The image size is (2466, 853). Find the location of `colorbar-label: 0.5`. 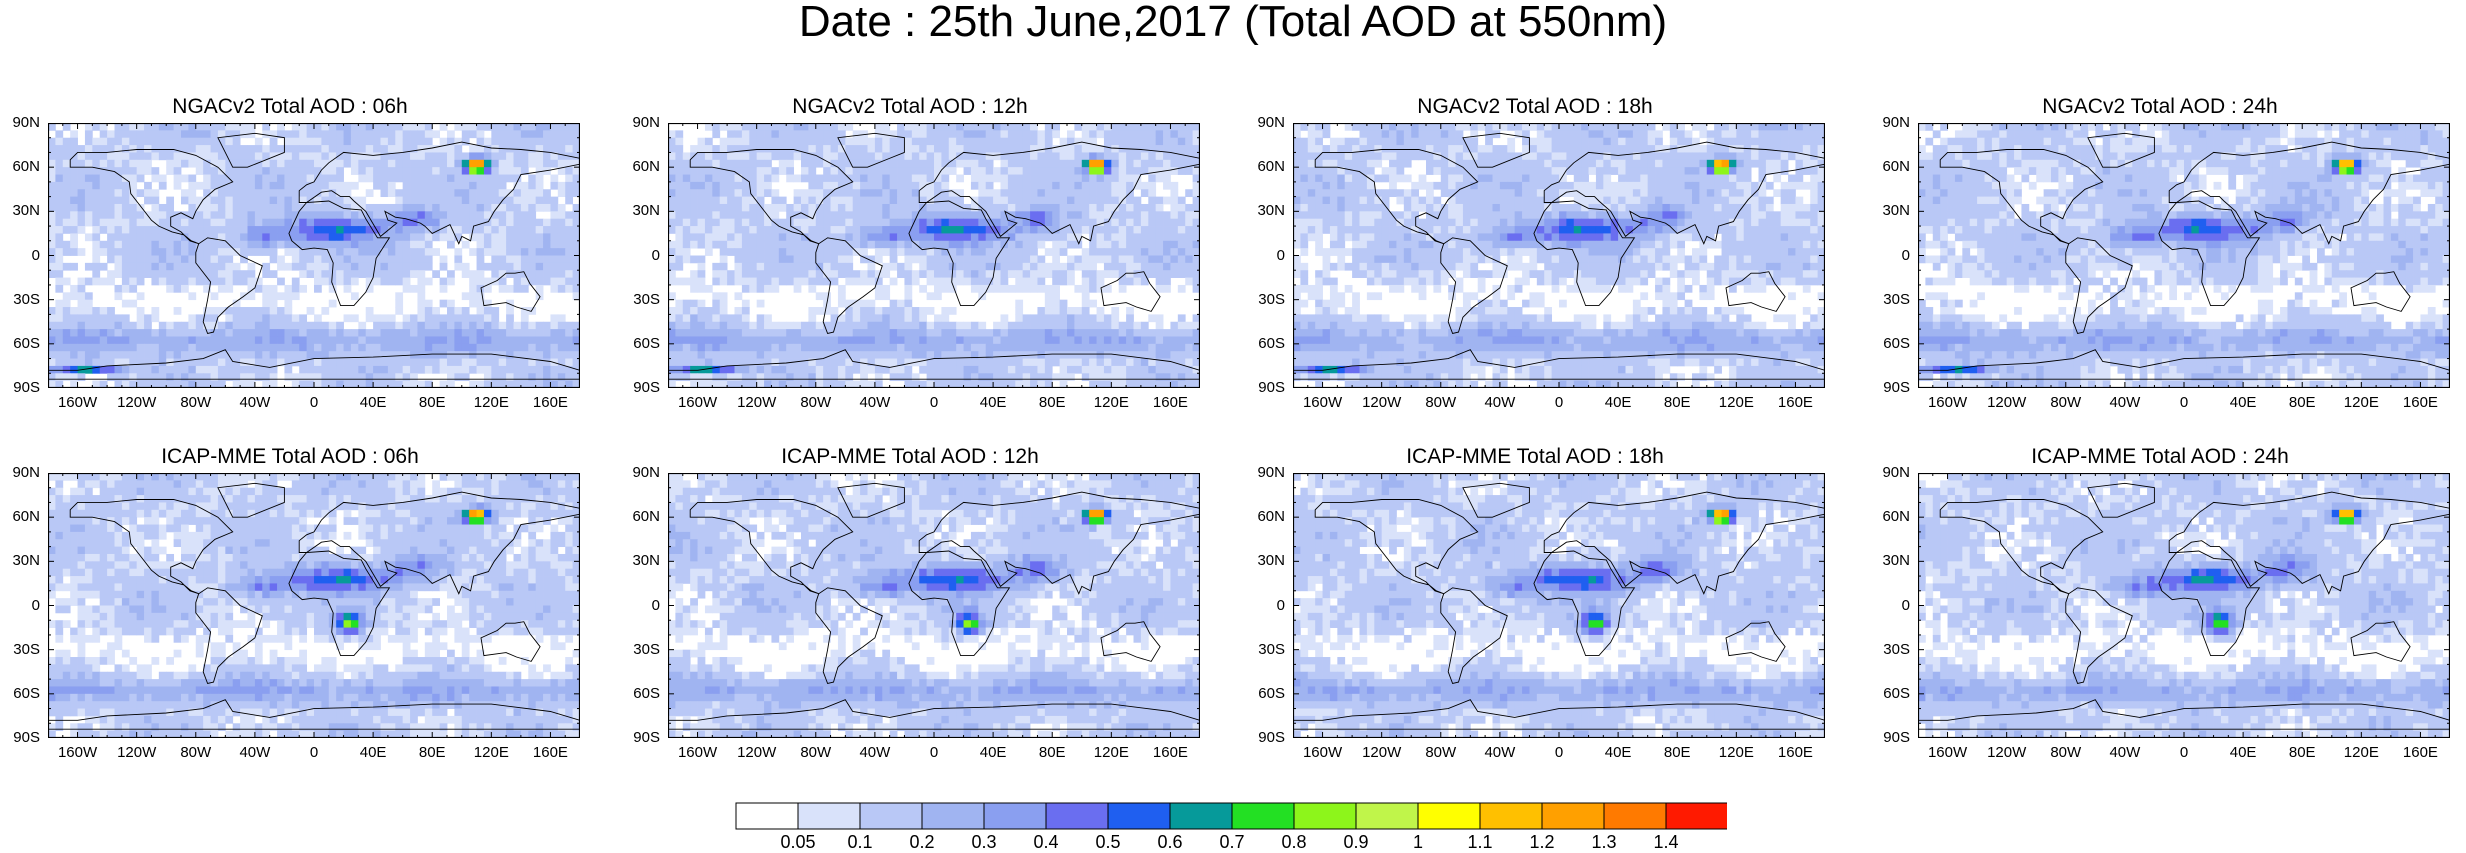

colorbar-label: 0.5 is located at coordinates (1108, 842).